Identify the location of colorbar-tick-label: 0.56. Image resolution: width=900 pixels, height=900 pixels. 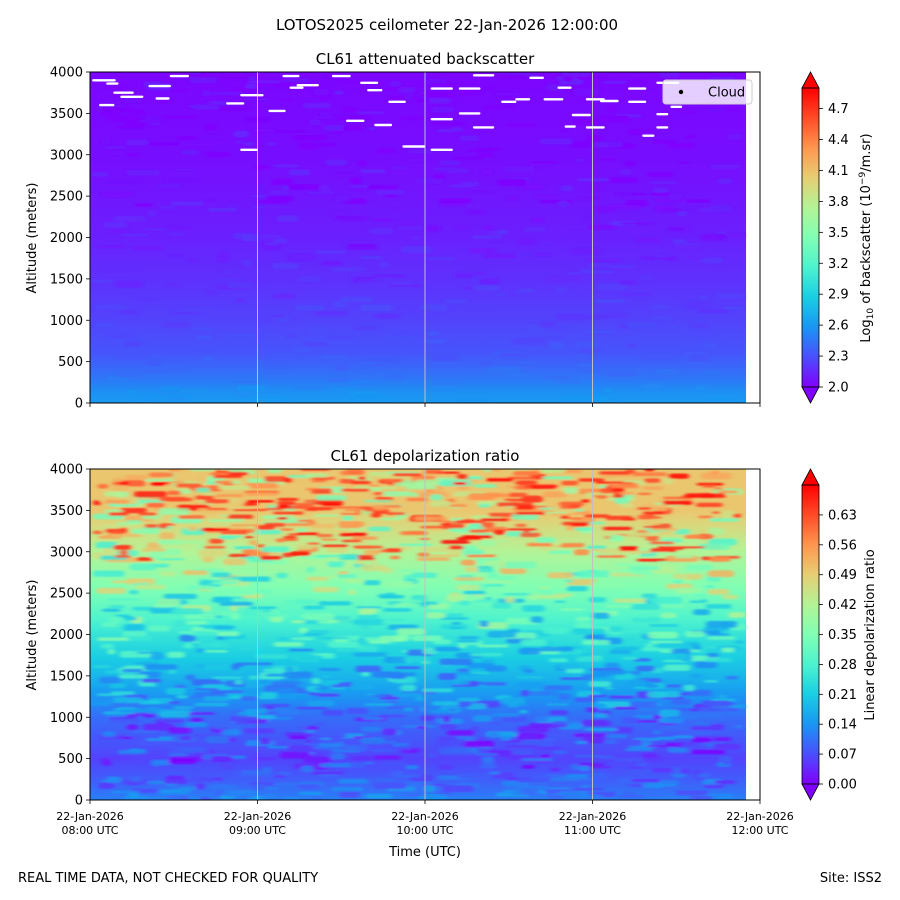
(842, 545).